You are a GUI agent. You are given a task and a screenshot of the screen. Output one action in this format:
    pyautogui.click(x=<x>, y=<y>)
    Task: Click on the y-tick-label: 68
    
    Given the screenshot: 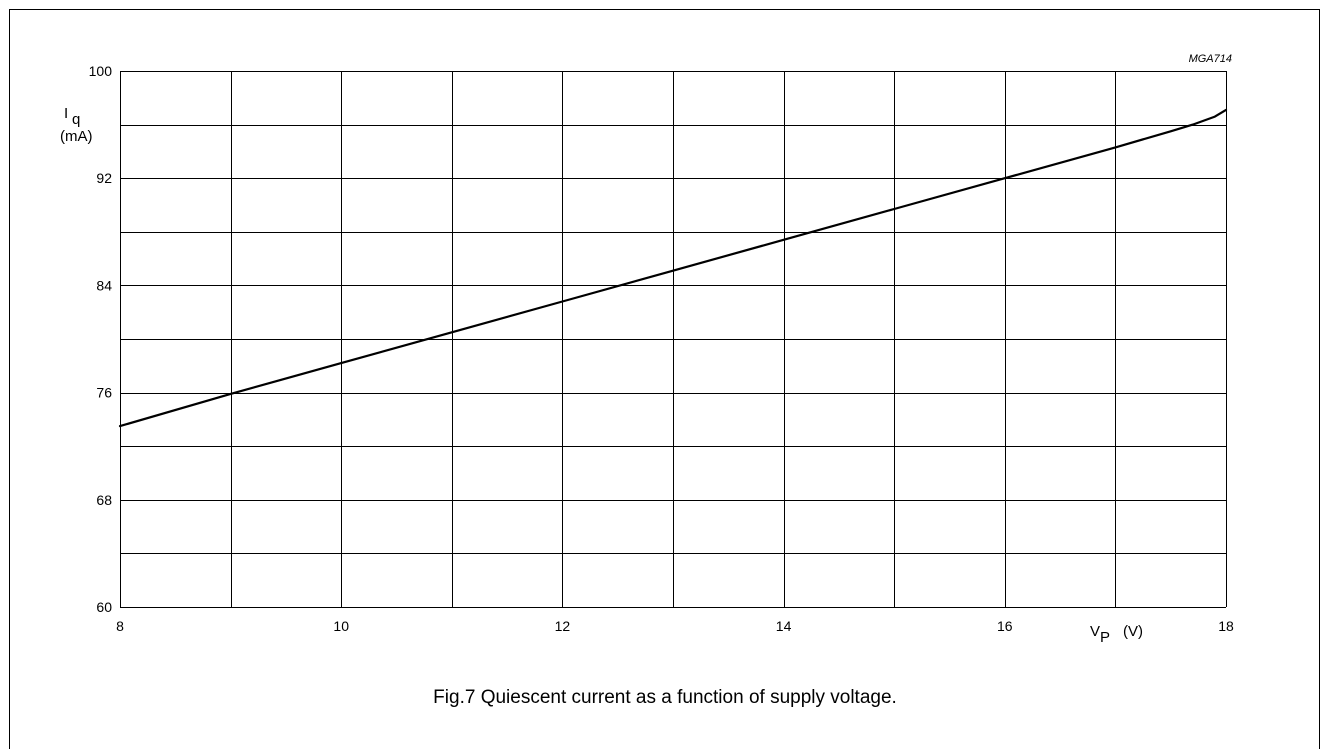 What is the action you would take?
    pyautogui.click(x=104, y=500)
    